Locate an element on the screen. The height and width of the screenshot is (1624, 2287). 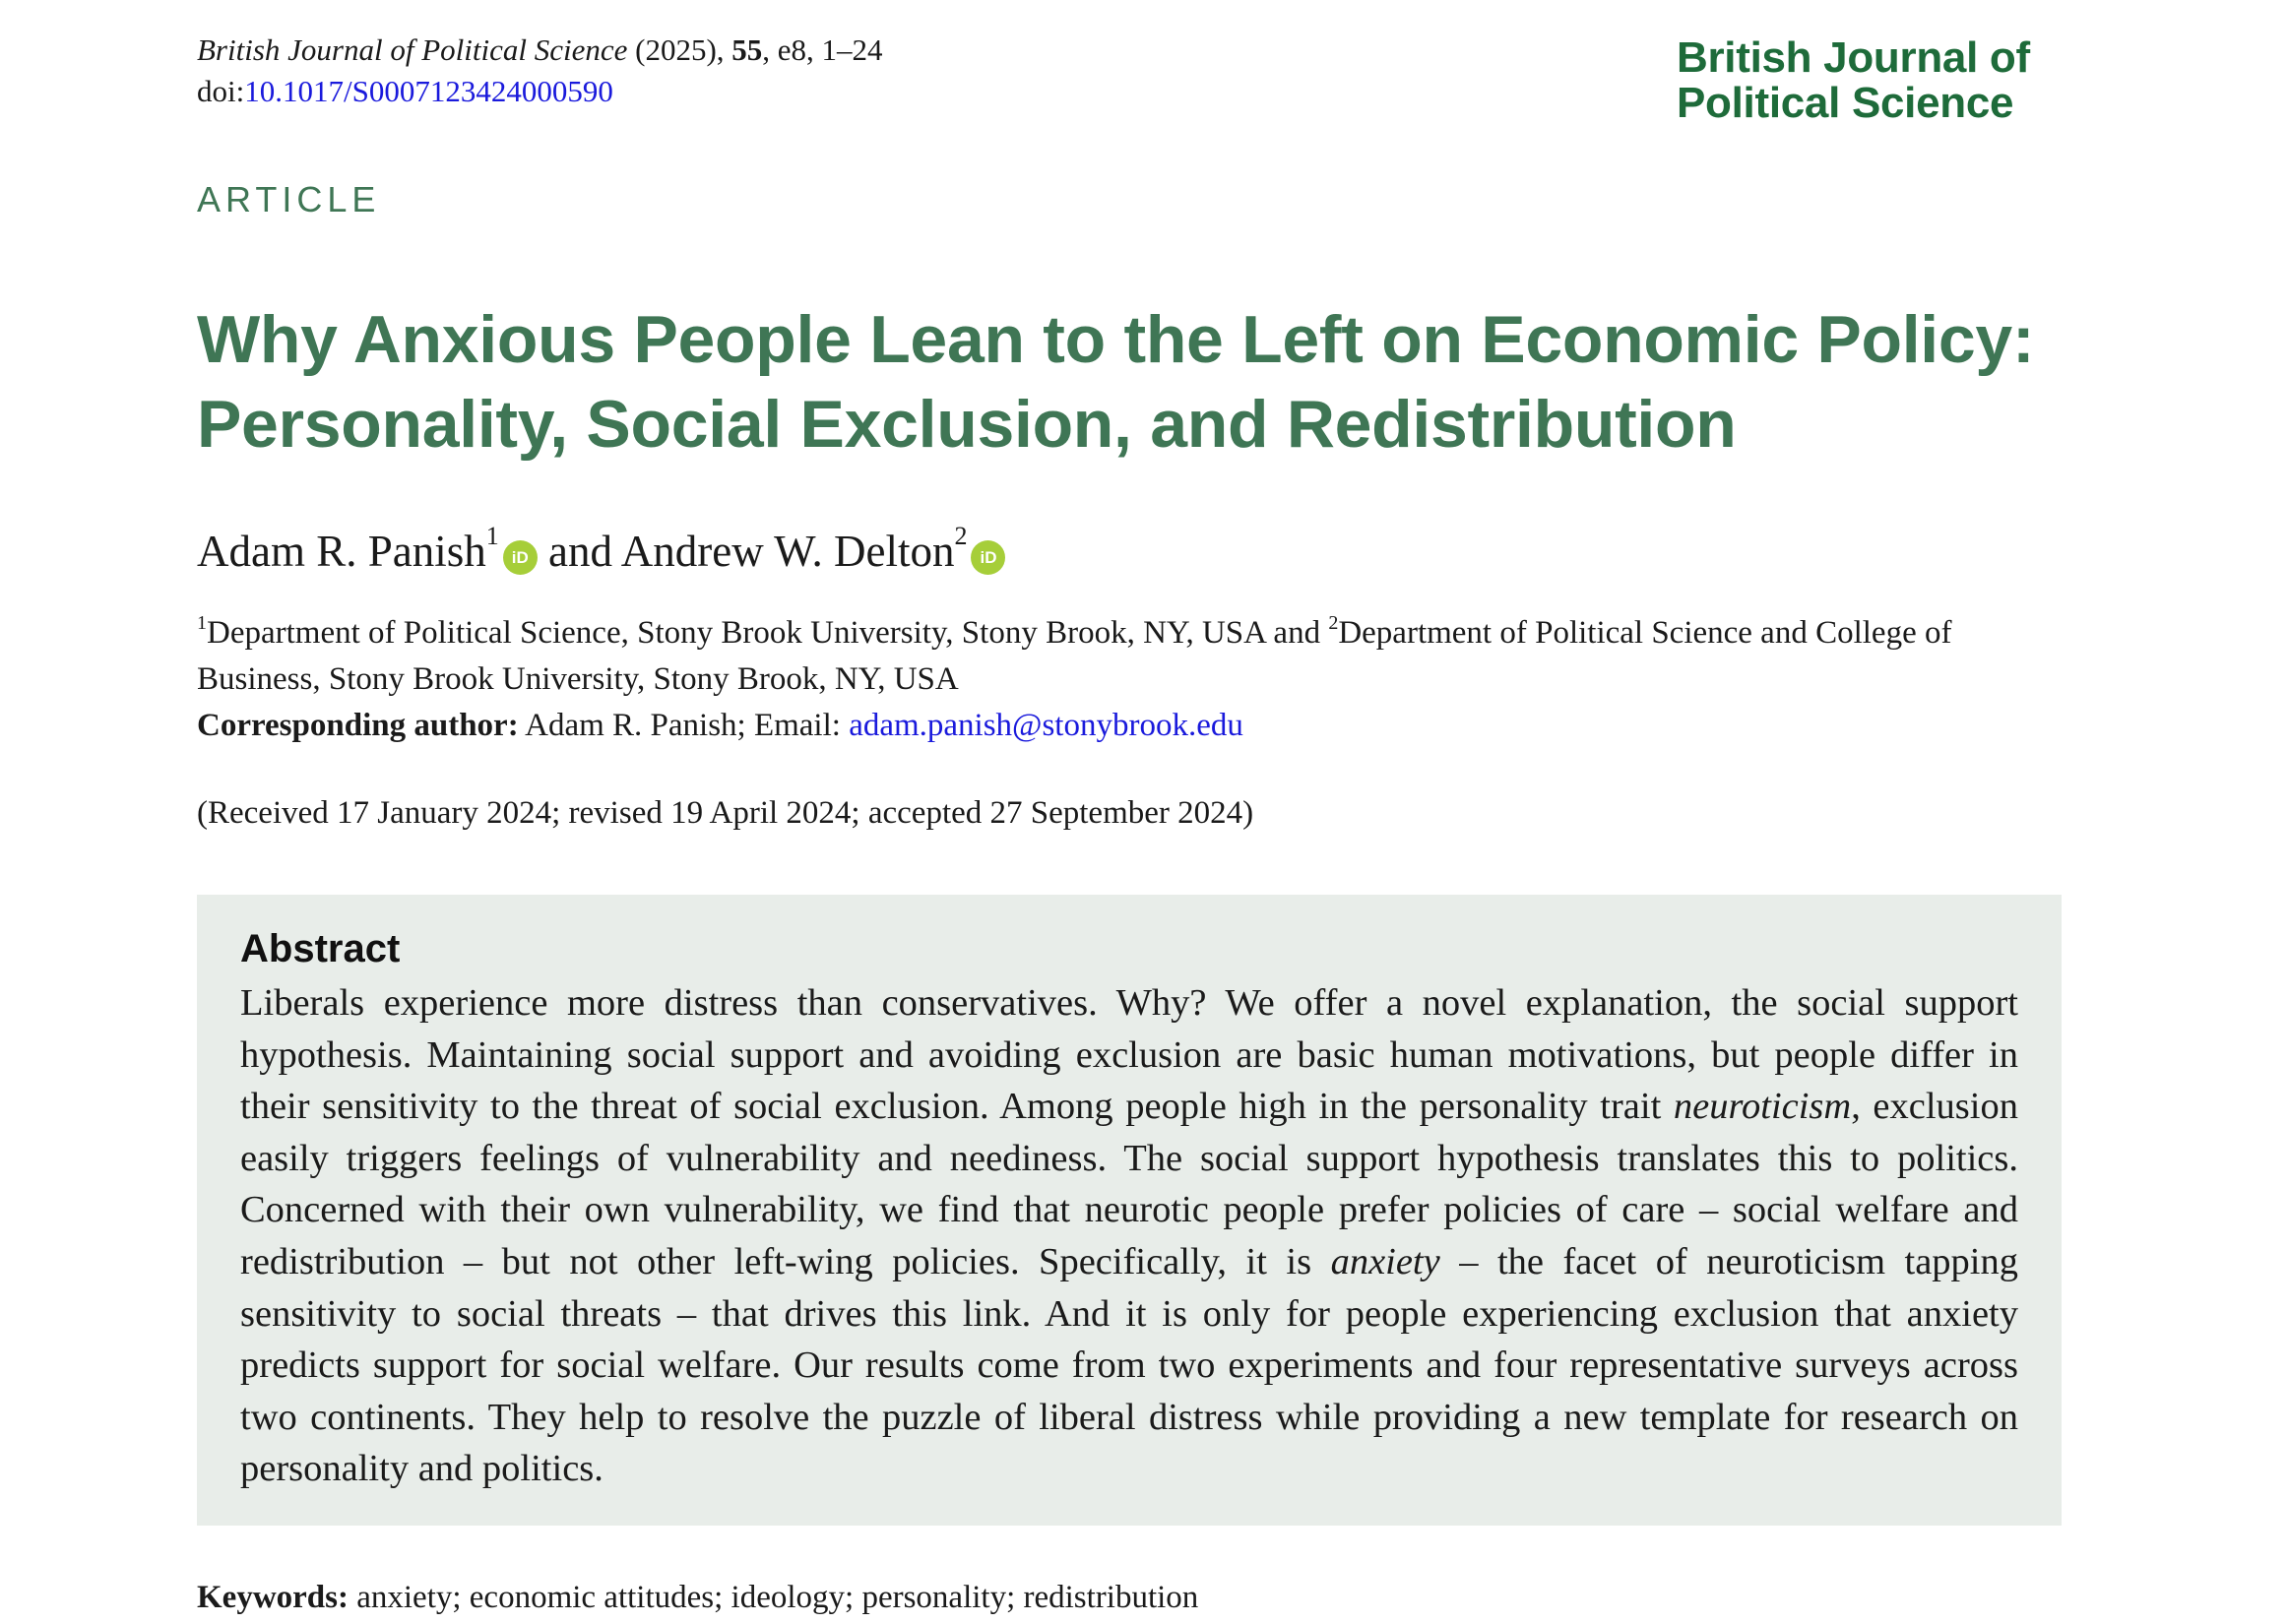
article-type-label: ARTICLE is located at coordinates (289, 199).